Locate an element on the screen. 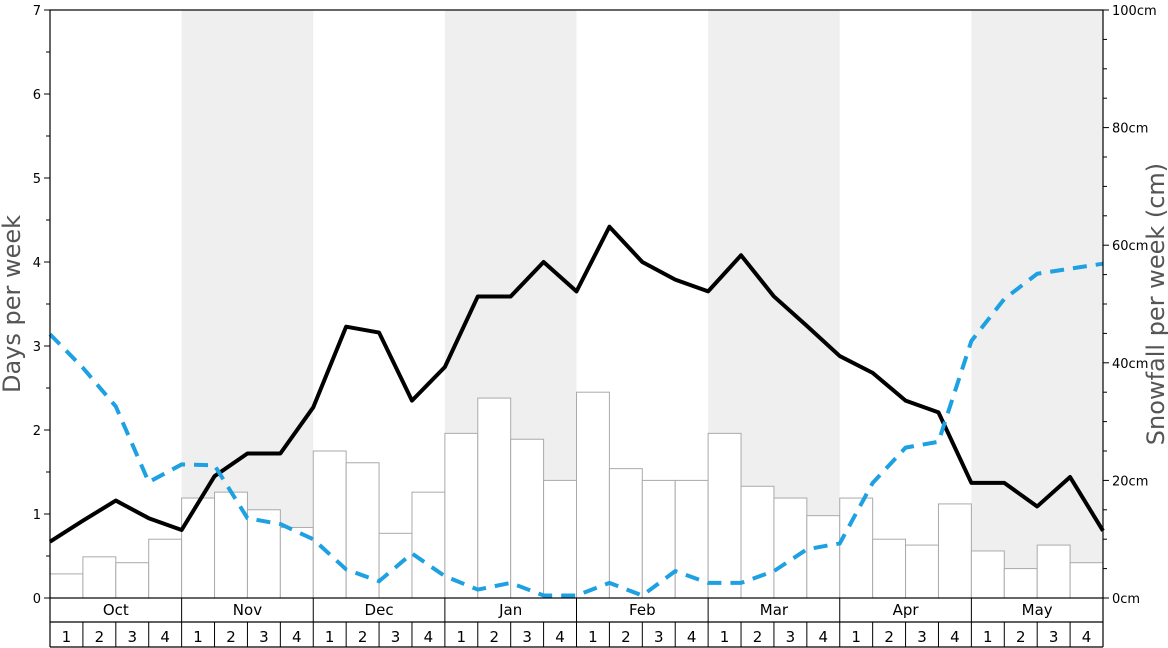  right-axis: 0cm 20cm 40cm 60cm 80cm 100cm is located at coordinates (1130, 305).